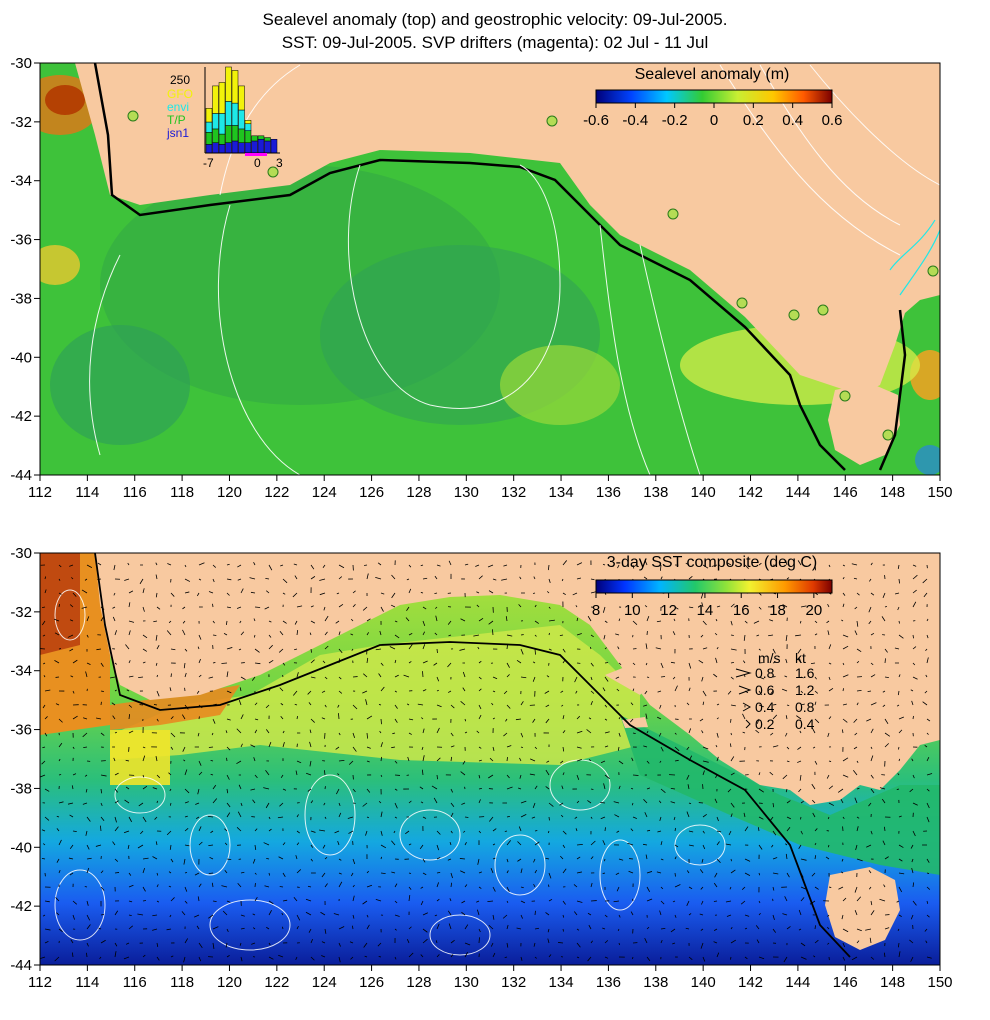 Image resolution: width=990 pixels, height=1020 pixels. Describe the element at coordinates (805, 673) in the screenshot. I see `speed-legend-kt: 1.6` at that location.